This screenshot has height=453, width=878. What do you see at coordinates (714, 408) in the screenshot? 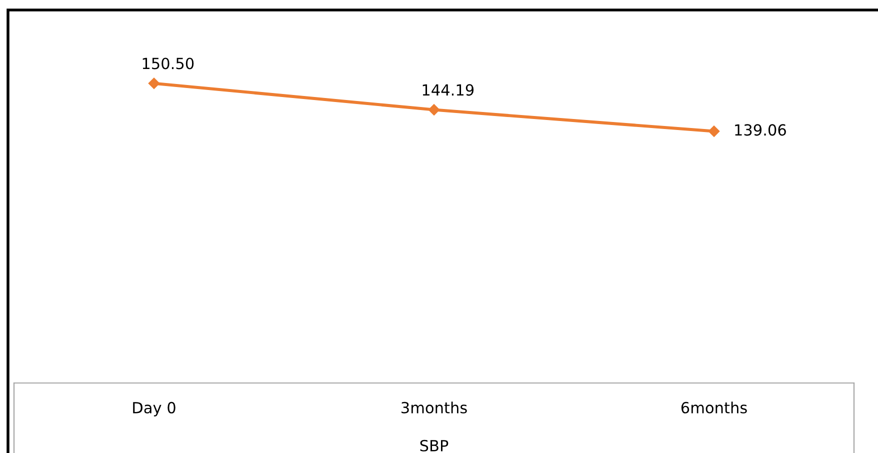
I see `x-tick-label: 6months` at bounding box center [714, 408].